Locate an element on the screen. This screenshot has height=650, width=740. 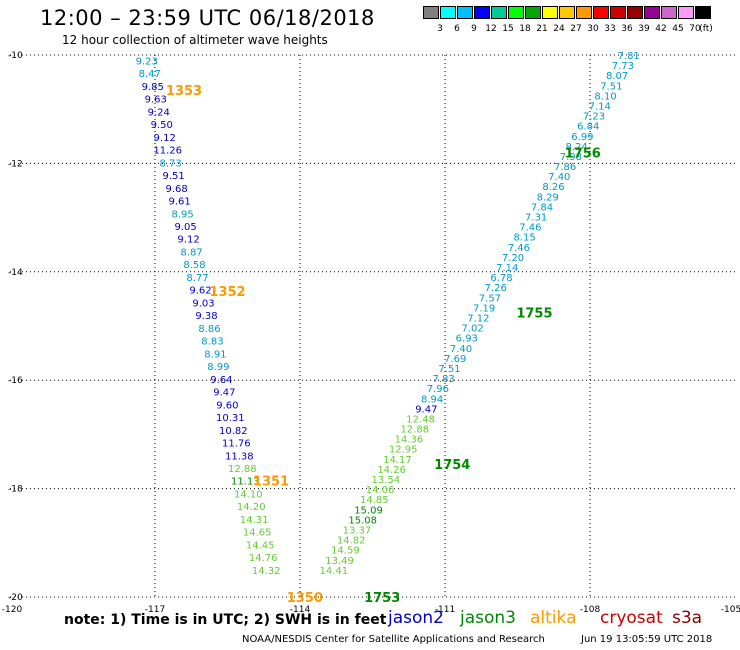
wave-height-value: 14.10 is located at coordinates (248, 494).